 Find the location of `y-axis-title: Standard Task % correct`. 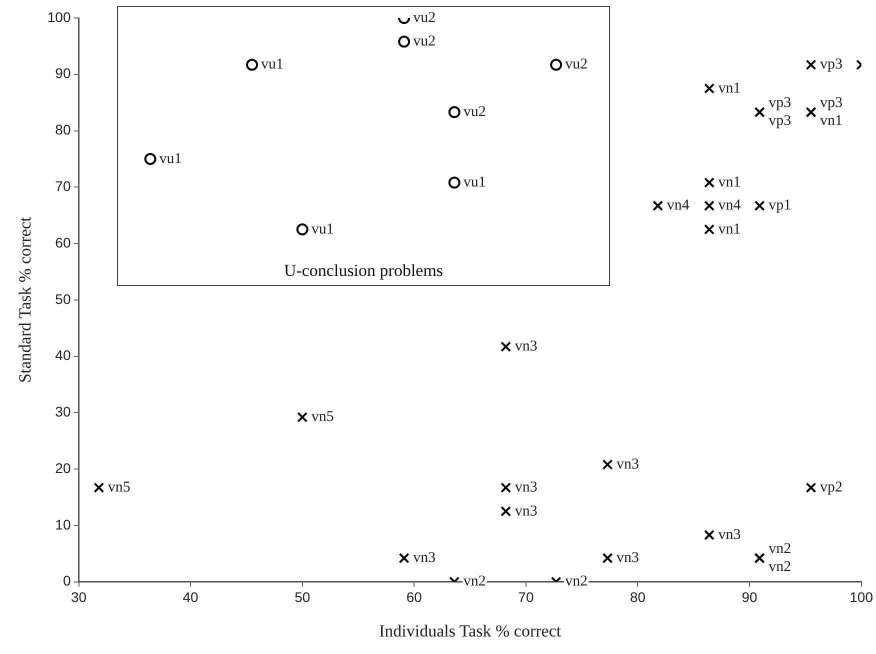

y-axis-title: Standard Task % correct is located at coordinates (25, 299).